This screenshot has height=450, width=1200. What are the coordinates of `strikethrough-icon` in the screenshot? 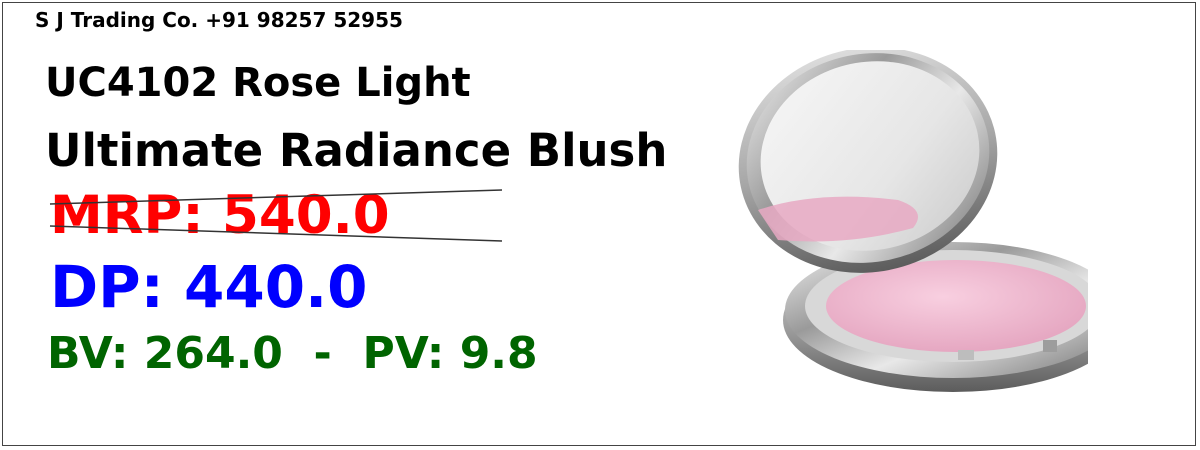 It's located at (276, 215).